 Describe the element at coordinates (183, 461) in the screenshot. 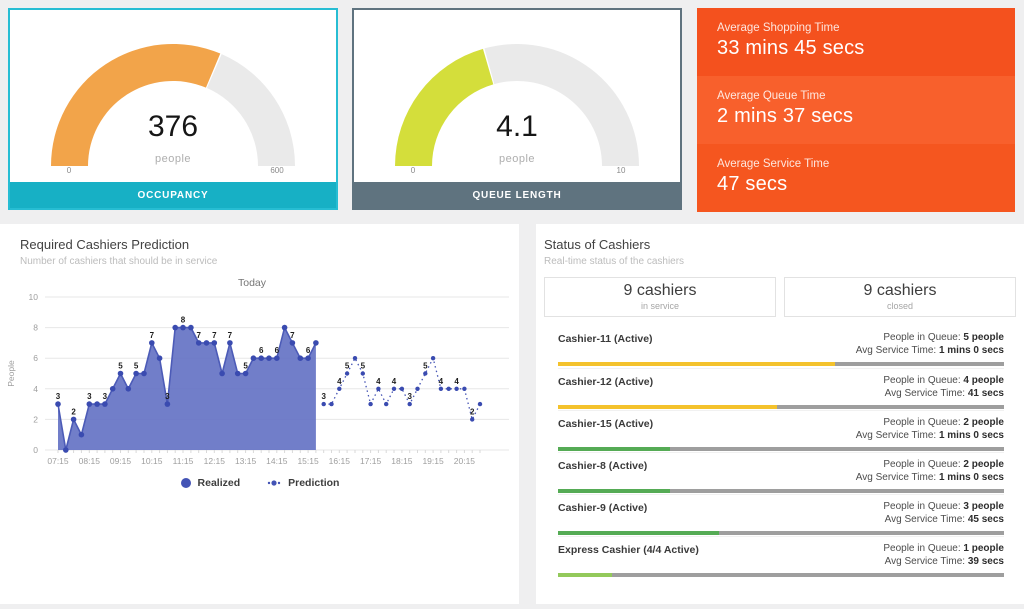

I see `svg-text: 11:15` at that location.